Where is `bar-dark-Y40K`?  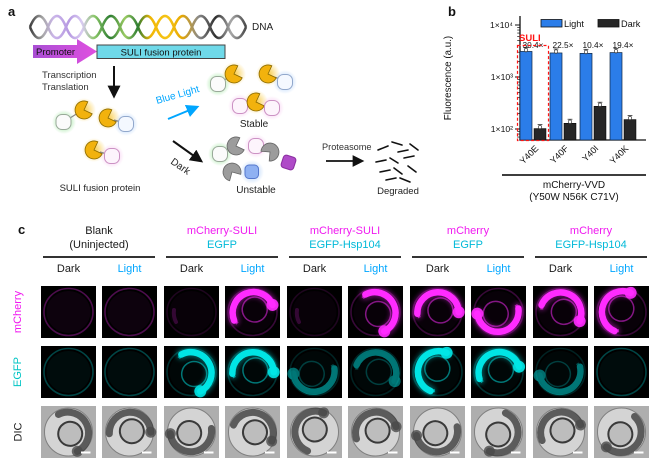 bar-dark-Y40K is located at coordinates (630, 130).